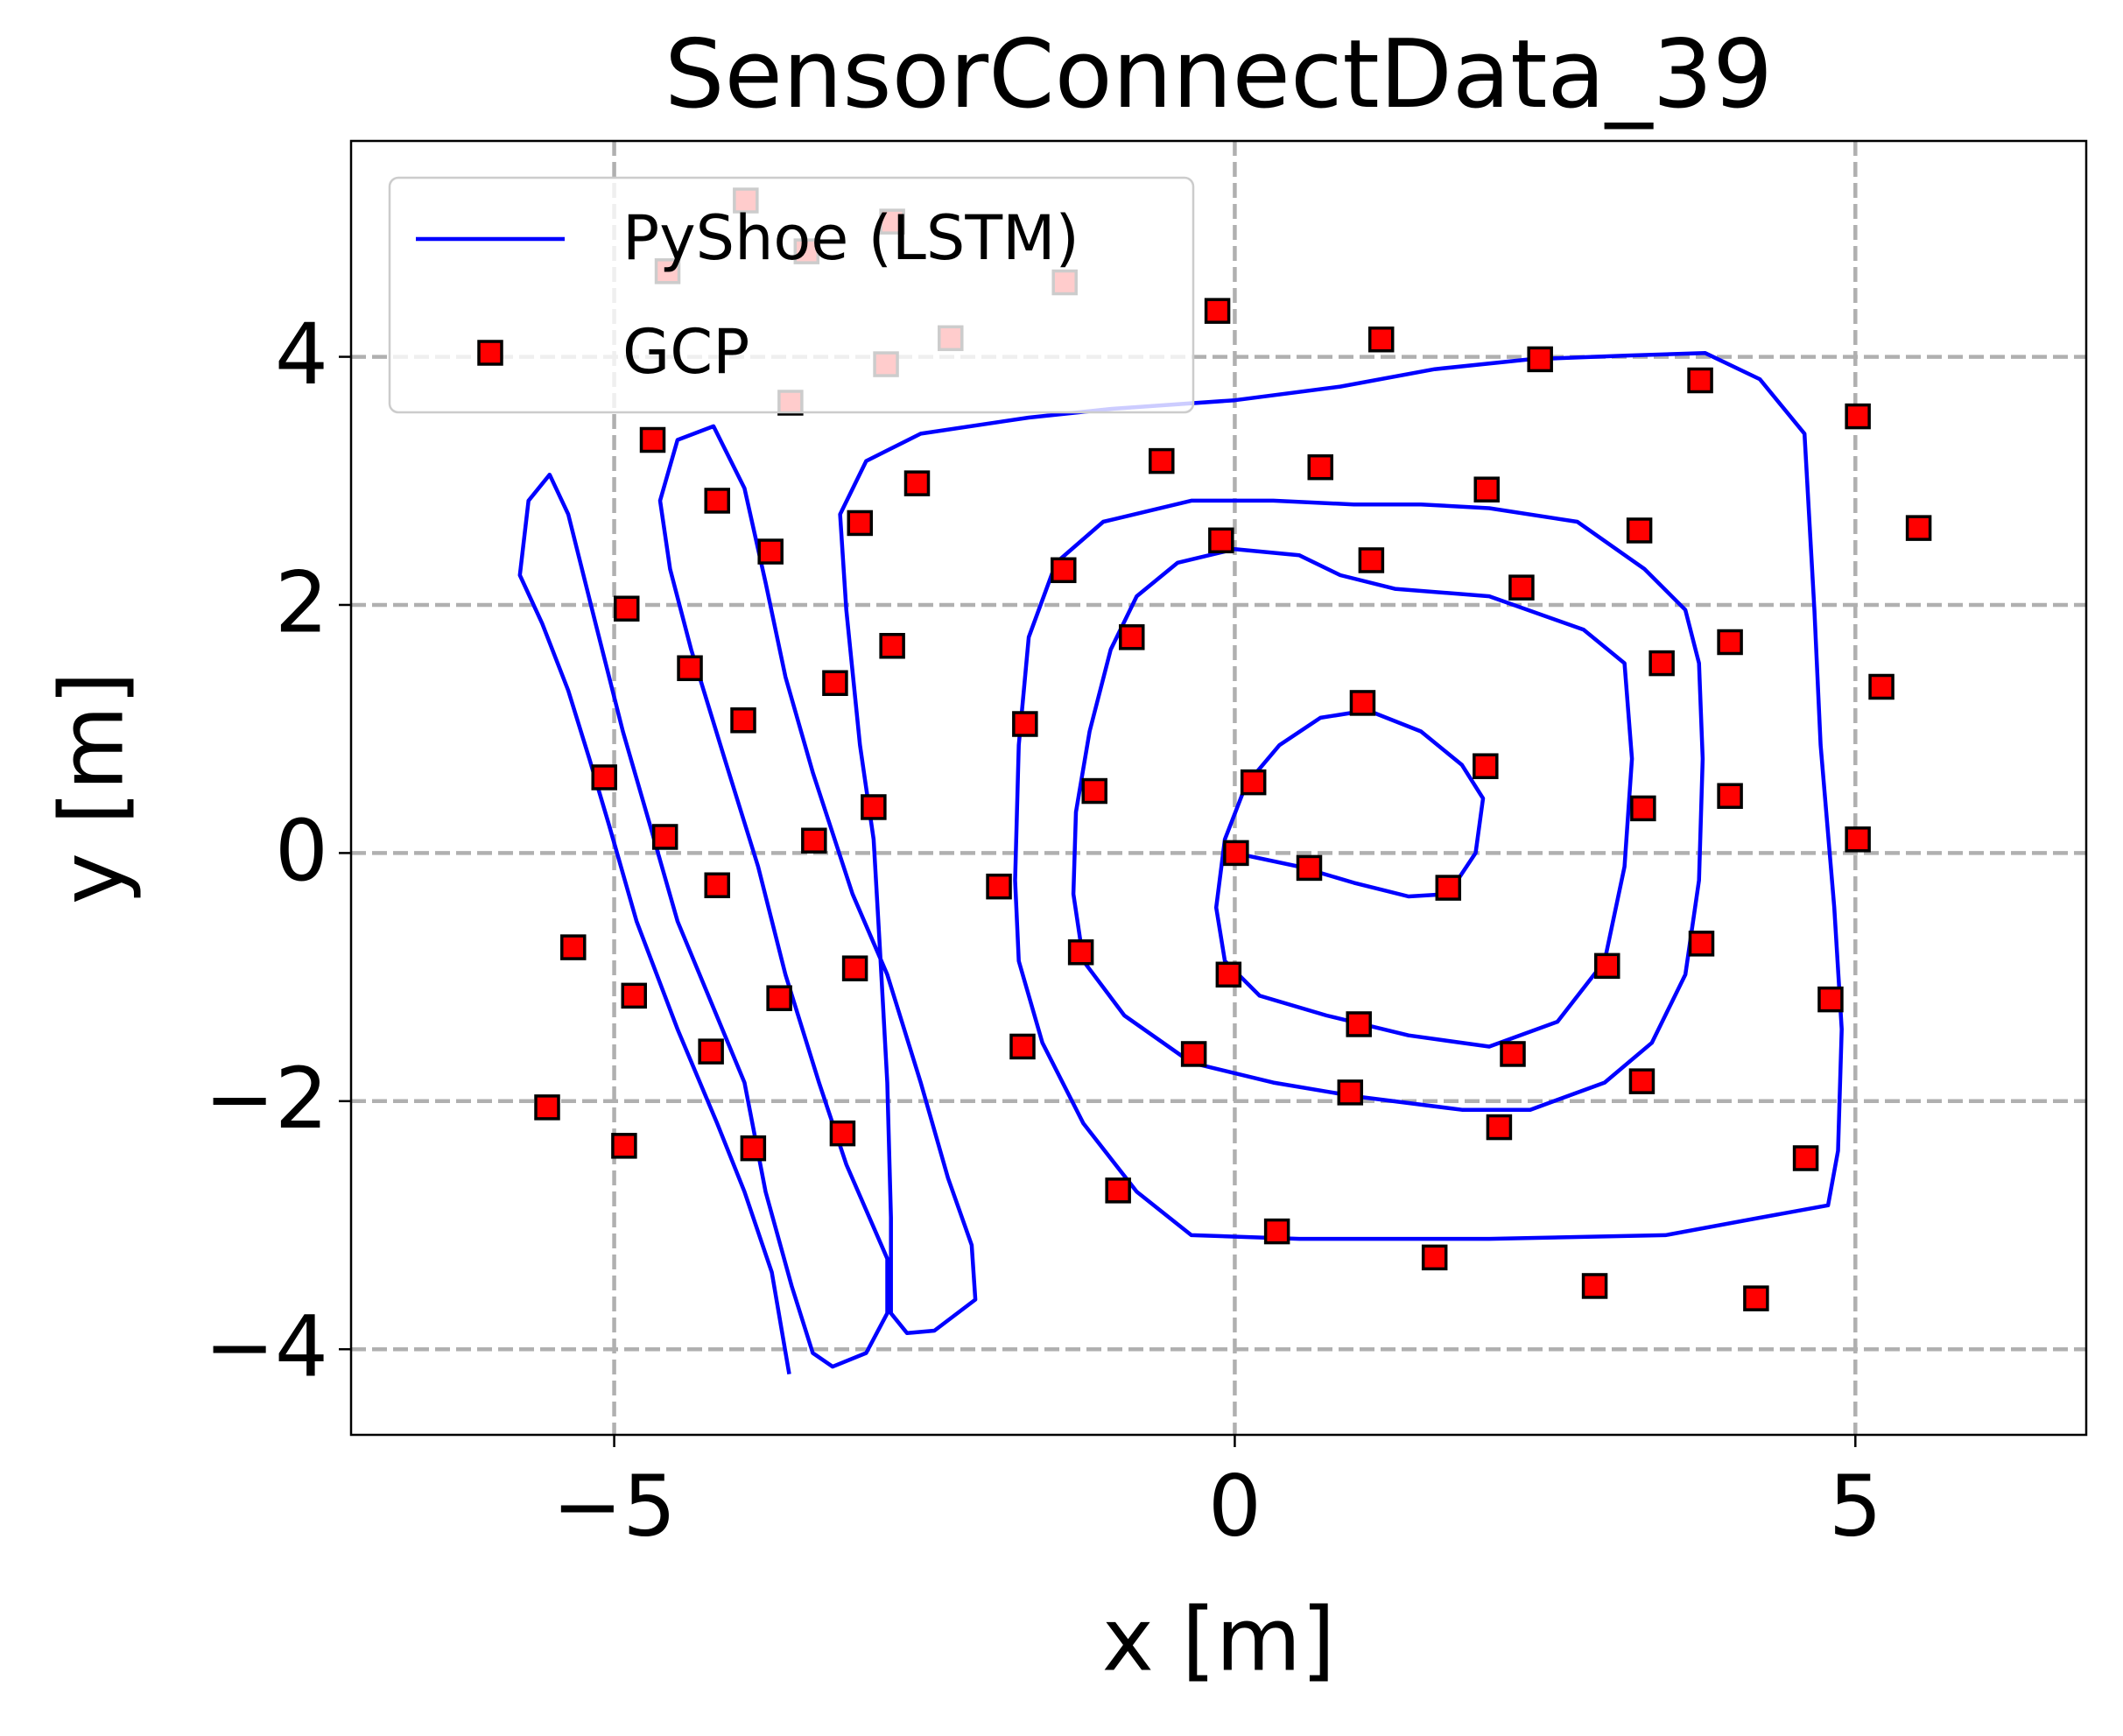 The width and height of the screenshot is (2123, 1736). What do you see at coordinates (490, 353) in the screenshot?
I see `legend-marker` at bounding box center [490, 353].